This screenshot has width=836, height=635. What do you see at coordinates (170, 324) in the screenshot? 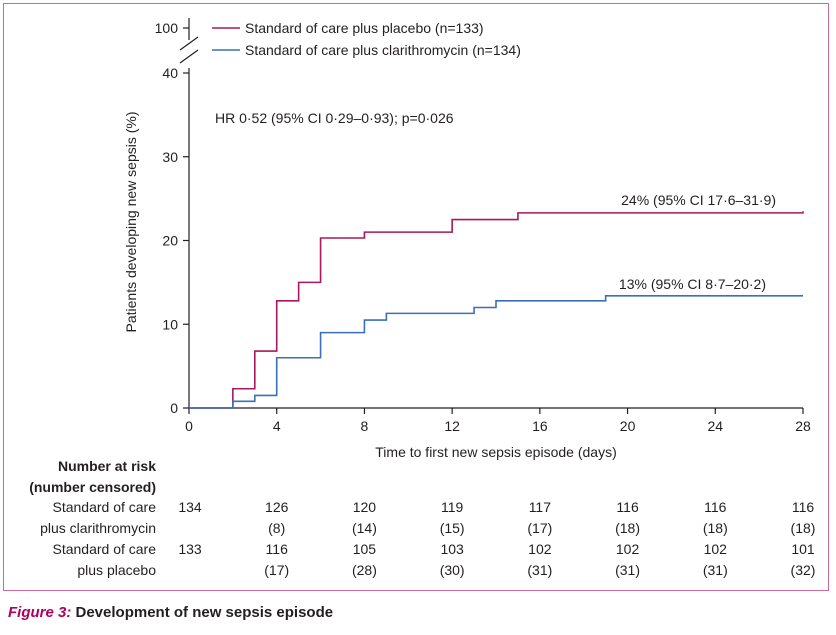
I see `y-tick-label-10: 10` at bounding box center [170, 324].